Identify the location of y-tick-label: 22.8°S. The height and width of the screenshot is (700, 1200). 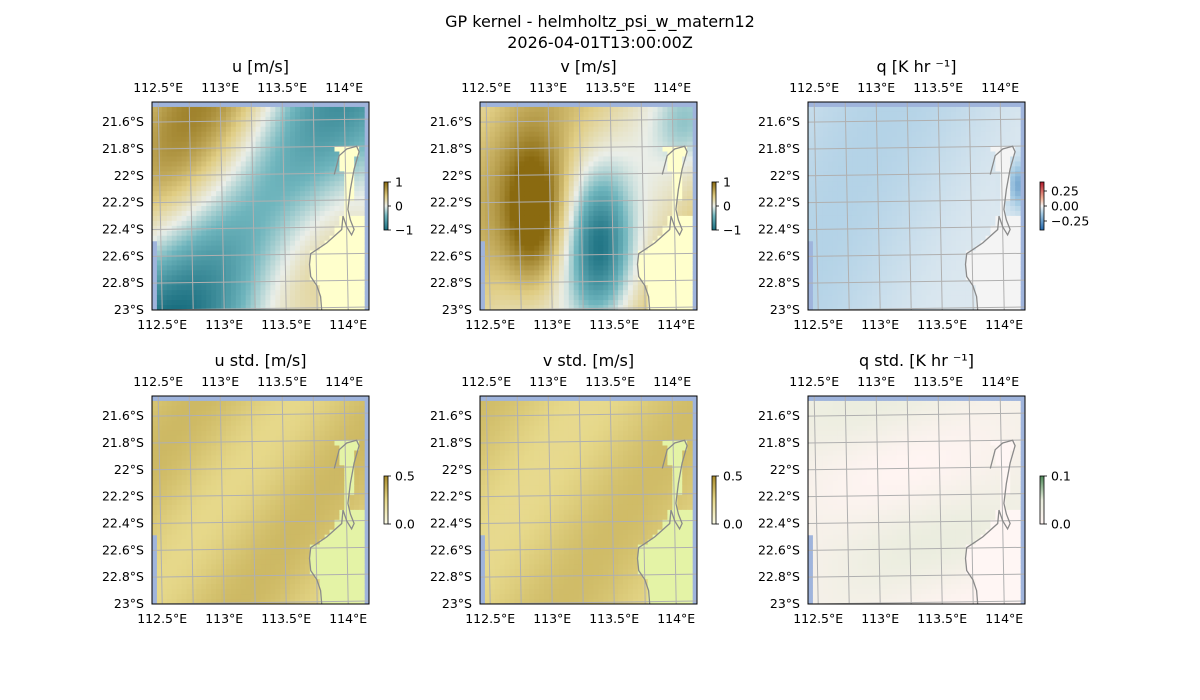
(451, 282).